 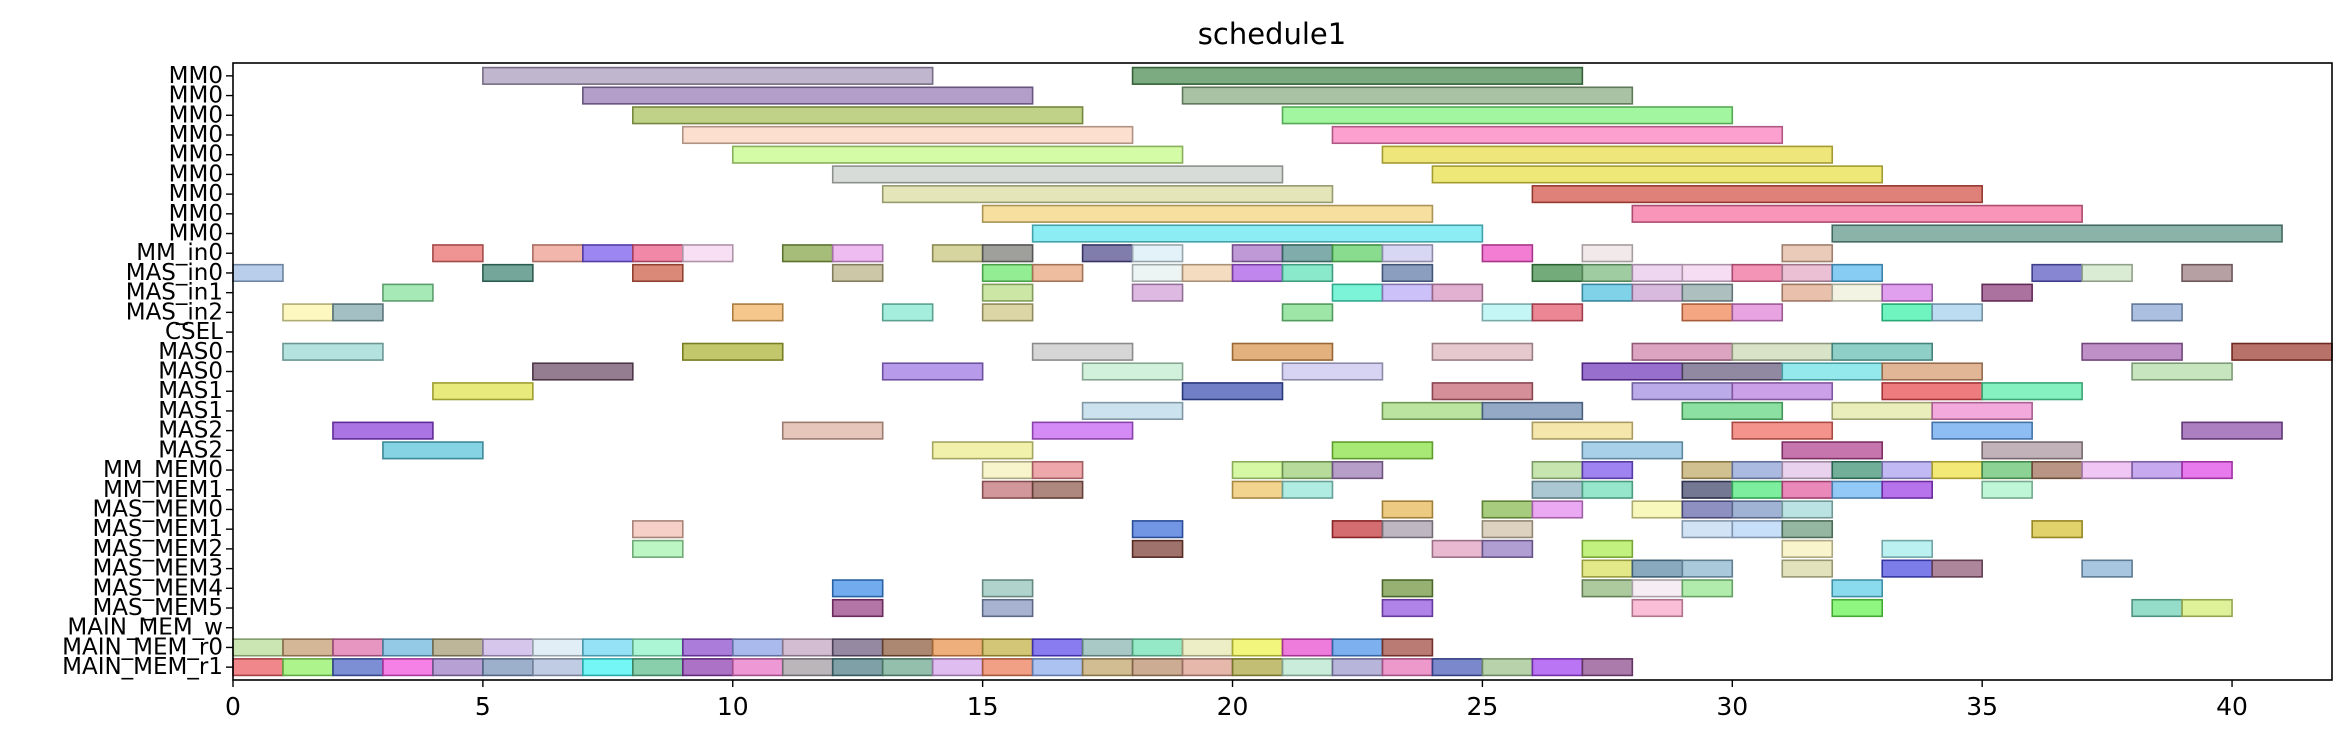 I want to click on y-tick-label: MM_MEM1, so click(x=163, y=490).